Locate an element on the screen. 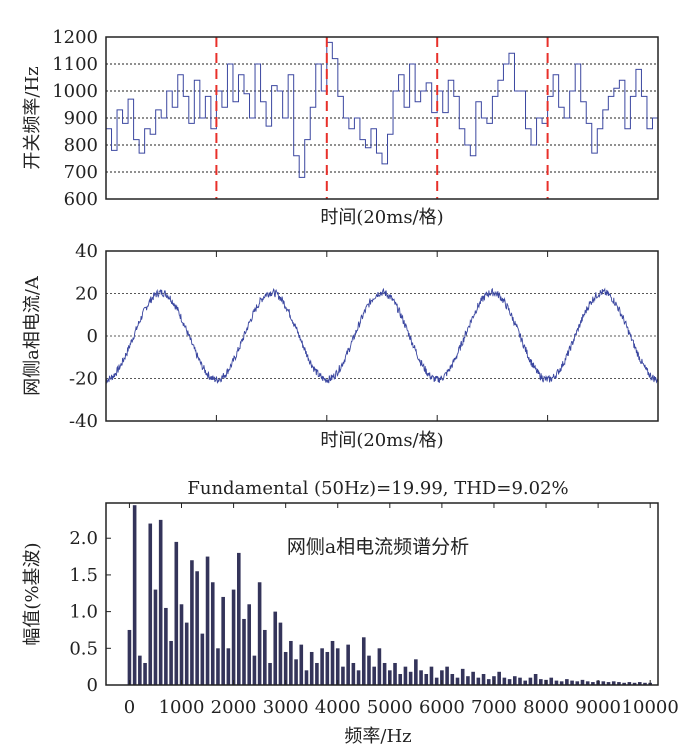  y-tick-label: 1100 is located at coordinates (75, 64).